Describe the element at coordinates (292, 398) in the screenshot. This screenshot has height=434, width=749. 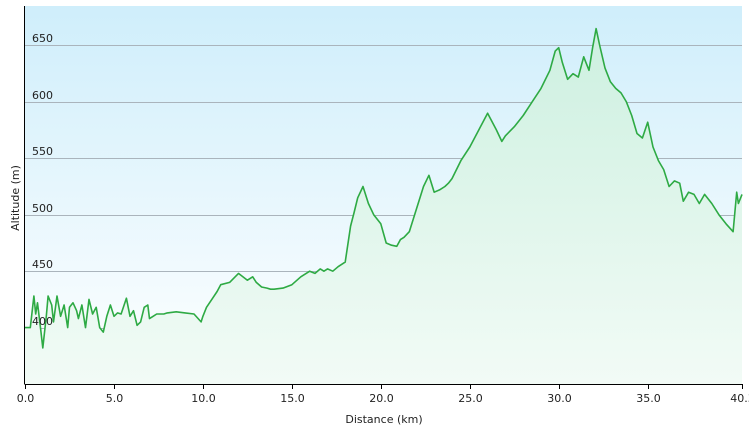
I see `x-tick-label-3: 15.0` at that location.